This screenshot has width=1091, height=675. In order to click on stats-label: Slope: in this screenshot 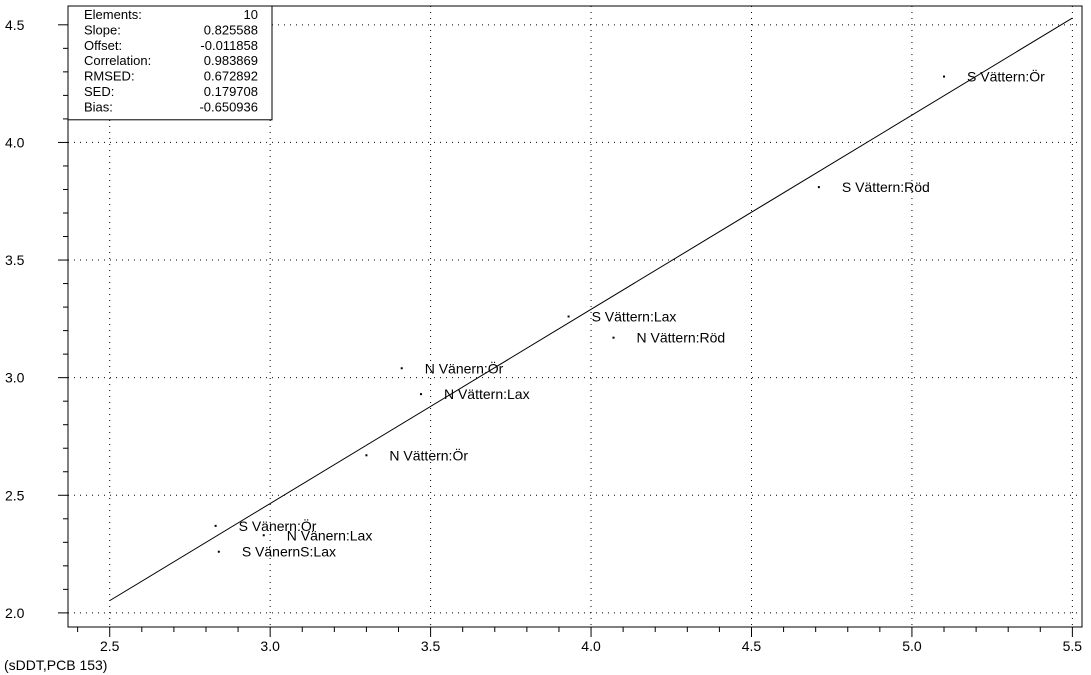, I will do `click(102, 29)`.